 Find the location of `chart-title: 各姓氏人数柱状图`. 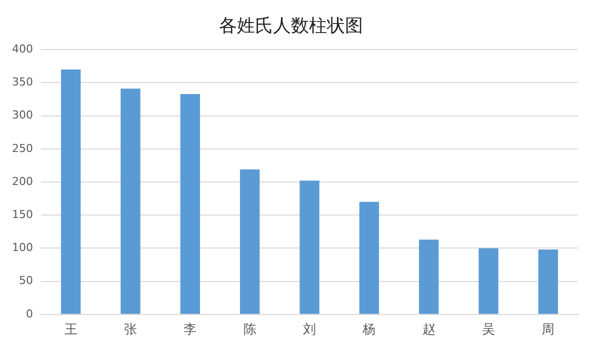

chart-title: 各姓氏人数柱状图 is located at coordinates (291, 25).